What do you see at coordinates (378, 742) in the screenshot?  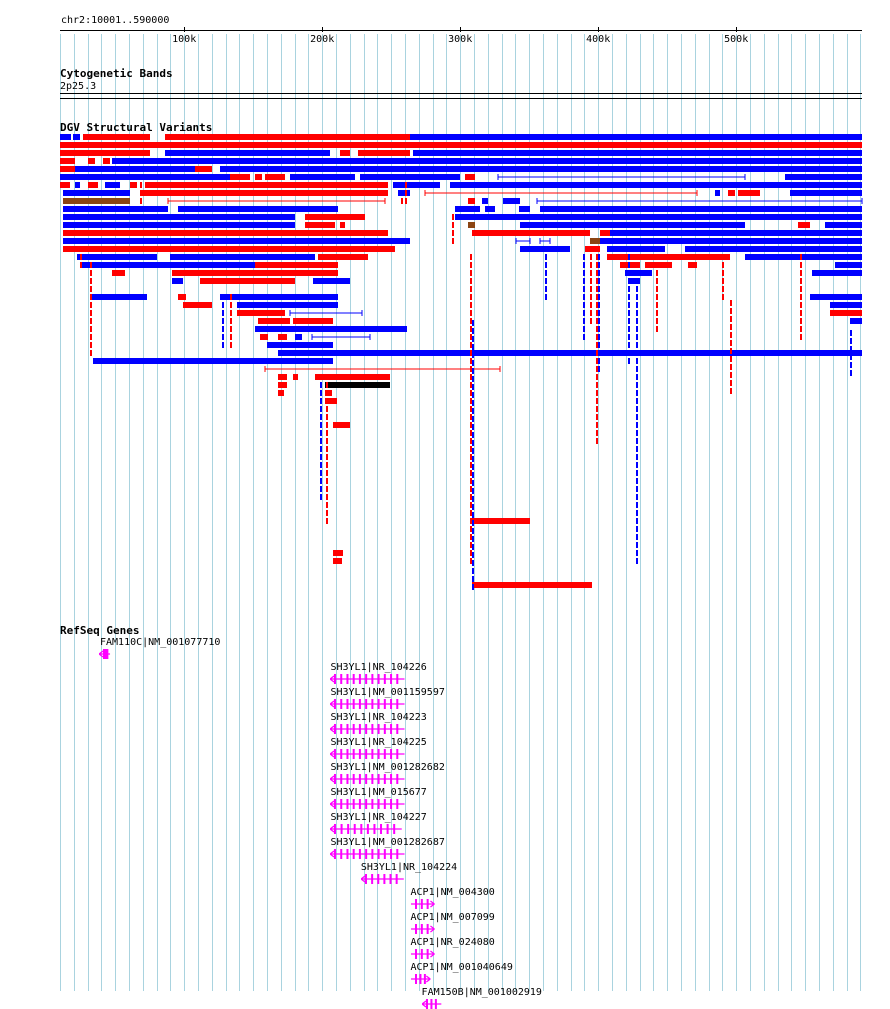 I see `gene-label: SH3YL1|NR_104225` at bounding box center [378, 742].